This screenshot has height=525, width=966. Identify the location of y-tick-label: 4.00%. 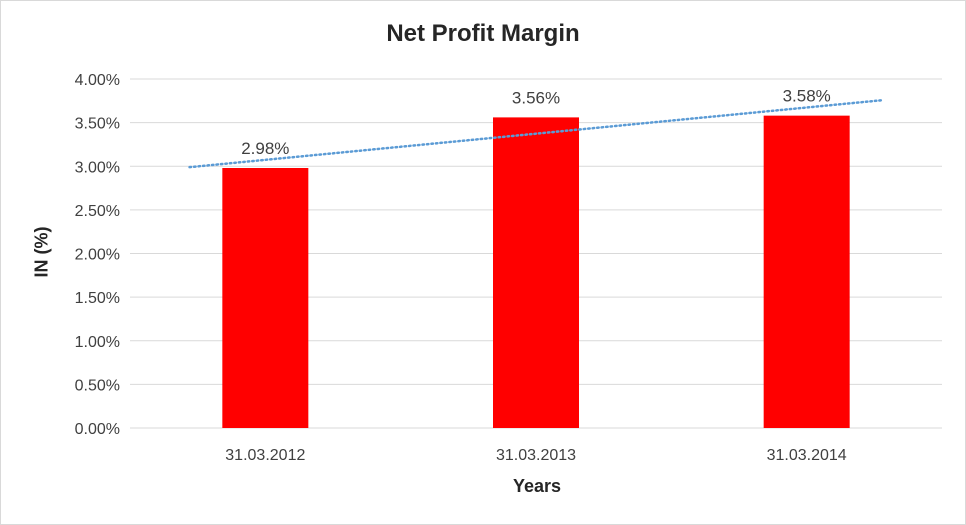
(97, 80).